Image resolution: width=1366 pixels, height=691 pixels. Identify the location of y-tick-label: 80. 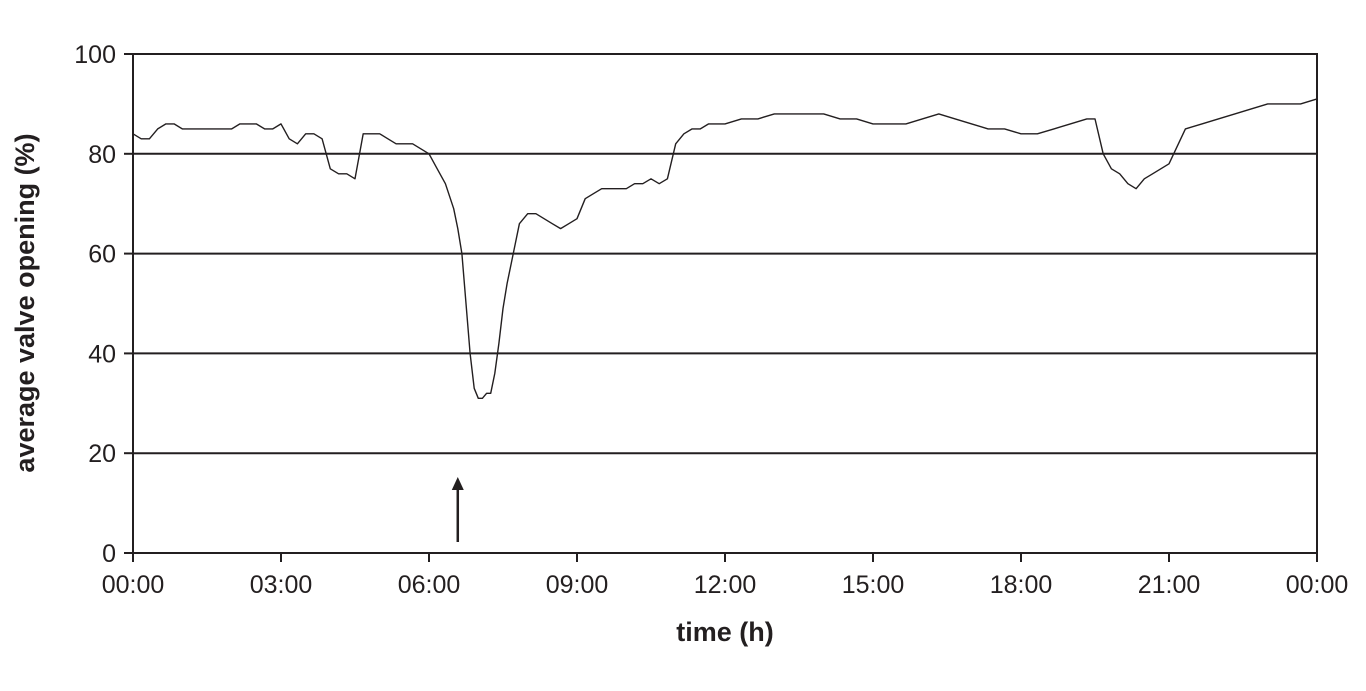
(102, 155).